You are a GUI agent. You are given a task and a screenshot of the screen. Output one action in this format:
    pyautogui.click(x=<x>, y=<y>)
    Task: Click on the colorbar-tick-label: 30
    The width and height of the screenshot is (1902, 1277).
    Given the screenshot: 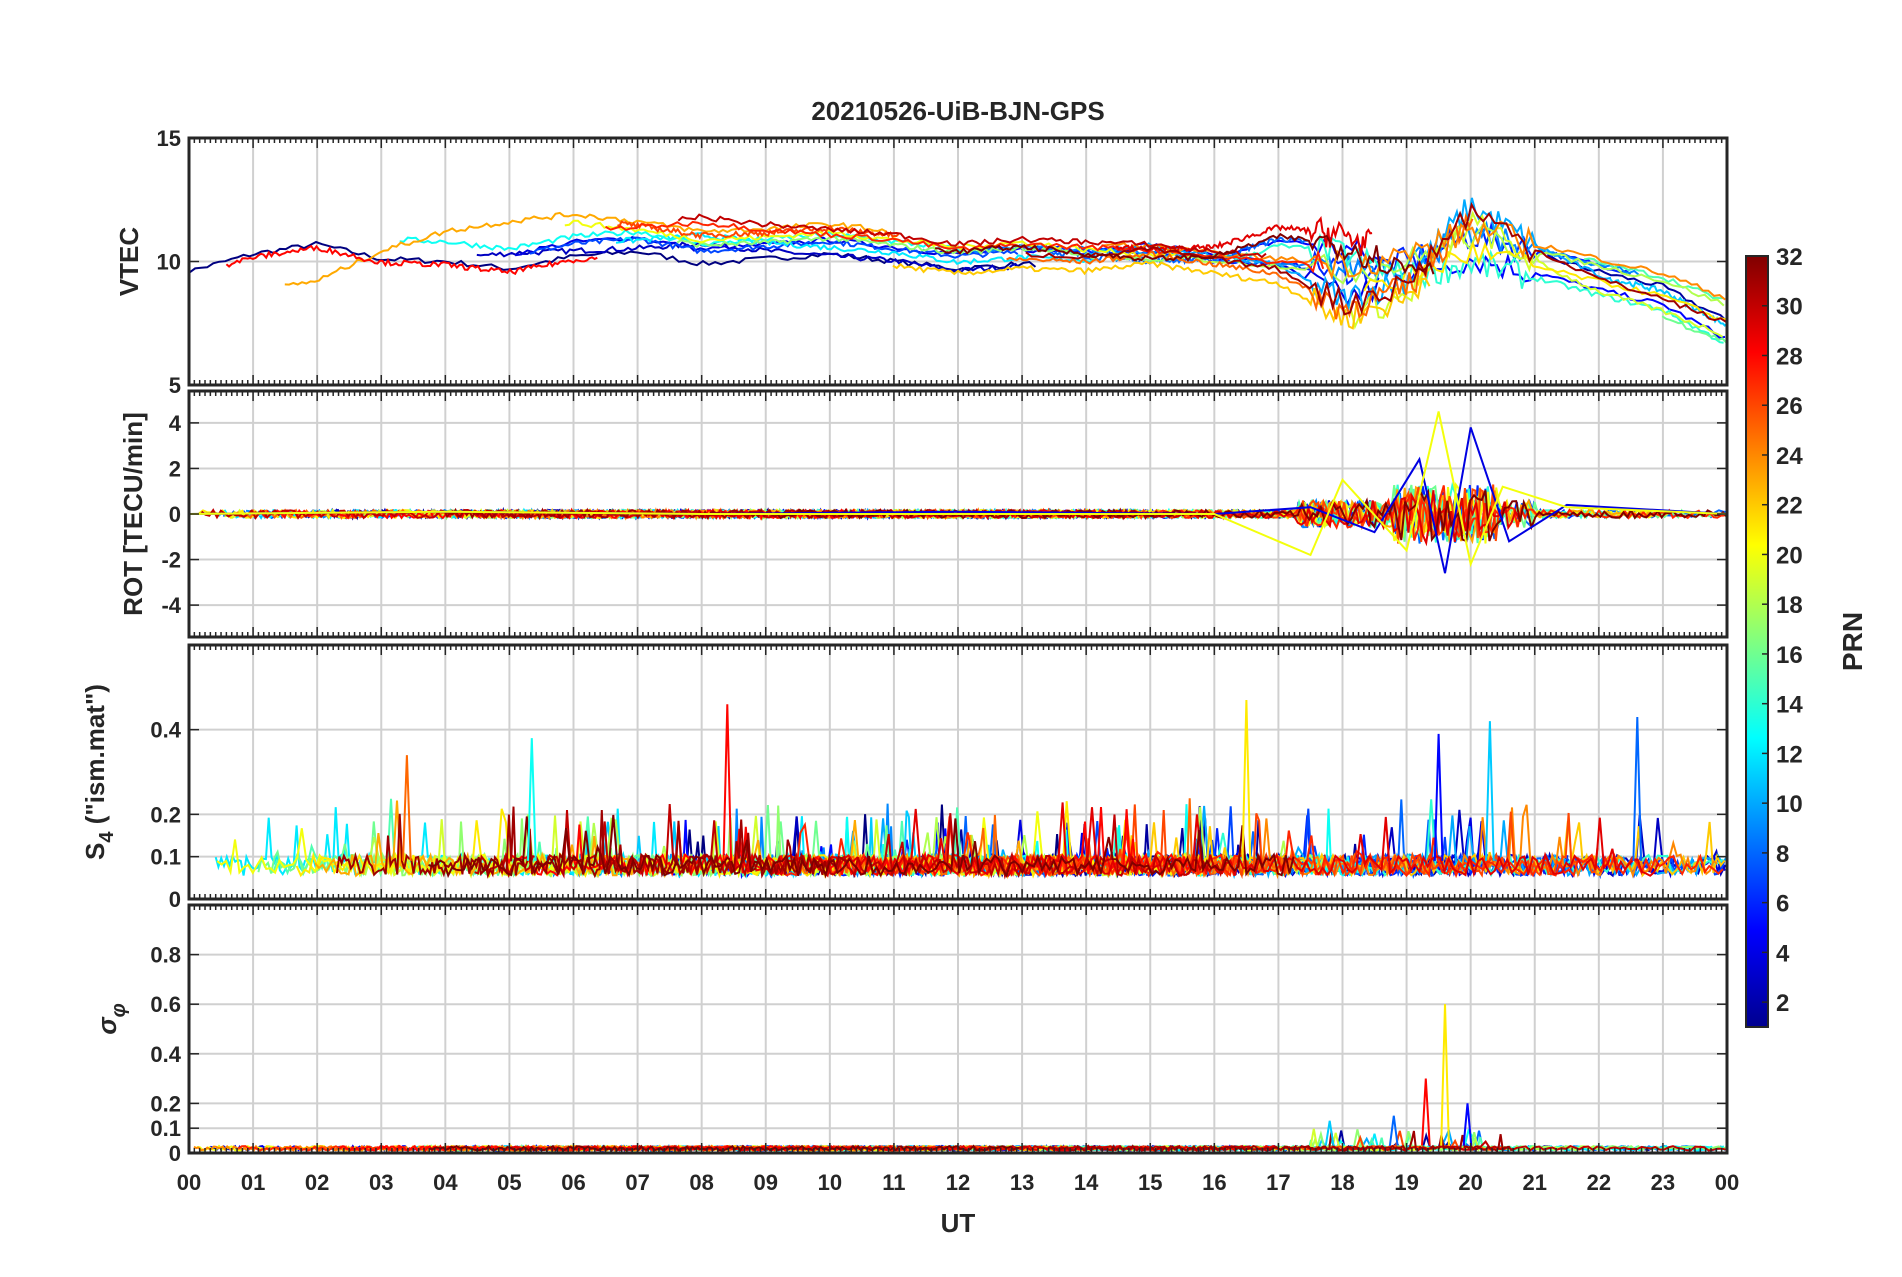 What is the action you would take?
    pyautogui.click(x=1789, y=307)
    